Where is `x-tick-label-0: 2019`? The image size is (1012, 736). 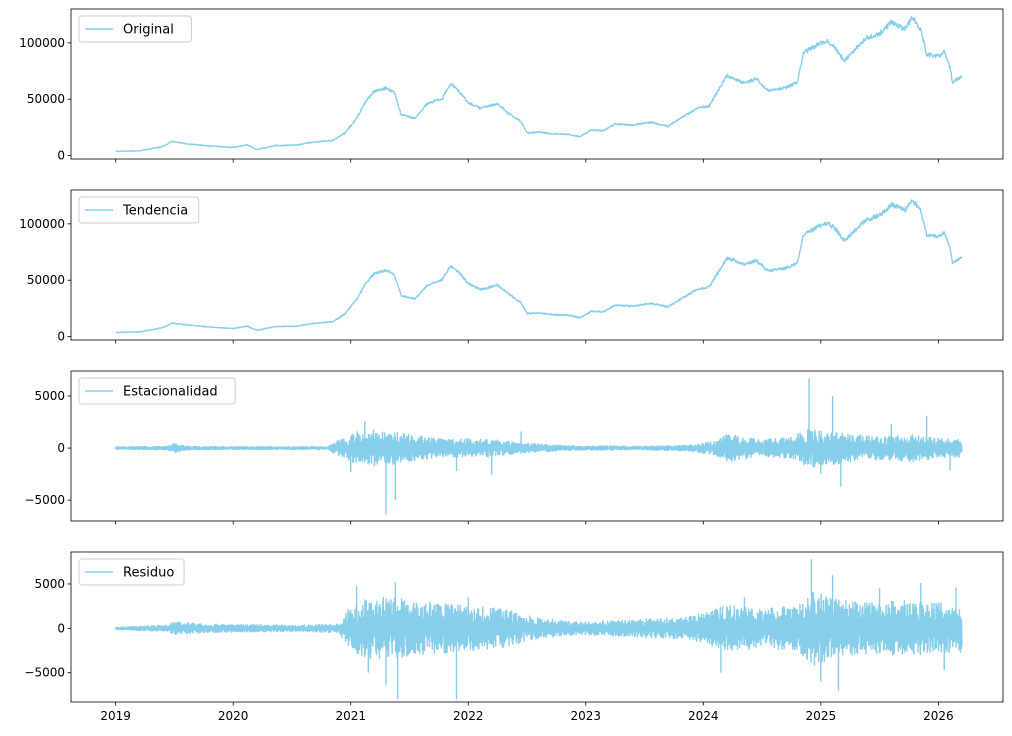 x-tick-label-0: 2019 is located at coordinates (115, 716).